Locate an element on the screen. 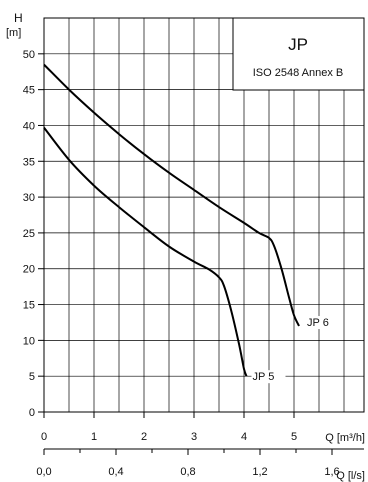  y-tick-label: 30 is located at coordinates (29, 198).